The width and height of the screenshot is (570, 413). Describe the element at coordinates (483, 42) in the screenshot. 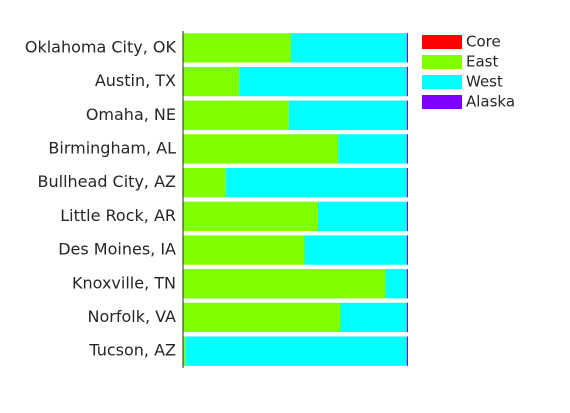

I see `legend-label: Core` at that location.